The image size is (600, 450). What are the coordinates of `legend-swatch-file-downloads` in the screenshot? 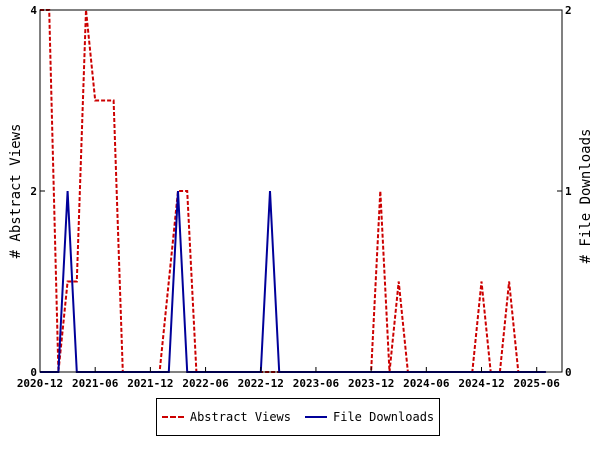 It's located at (316, 417).